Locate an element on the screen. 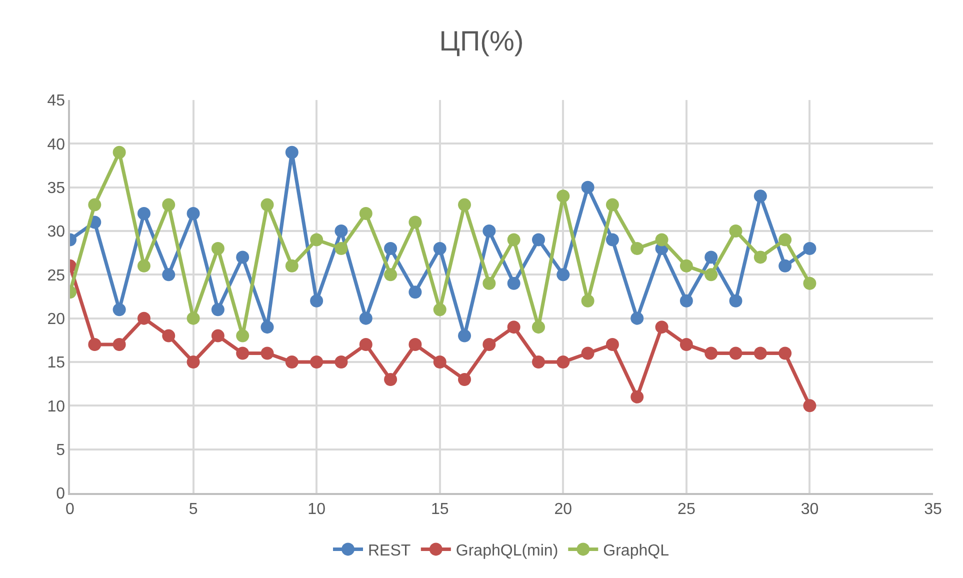  y-tick-label: 0 is located at coordinates (61, 494).